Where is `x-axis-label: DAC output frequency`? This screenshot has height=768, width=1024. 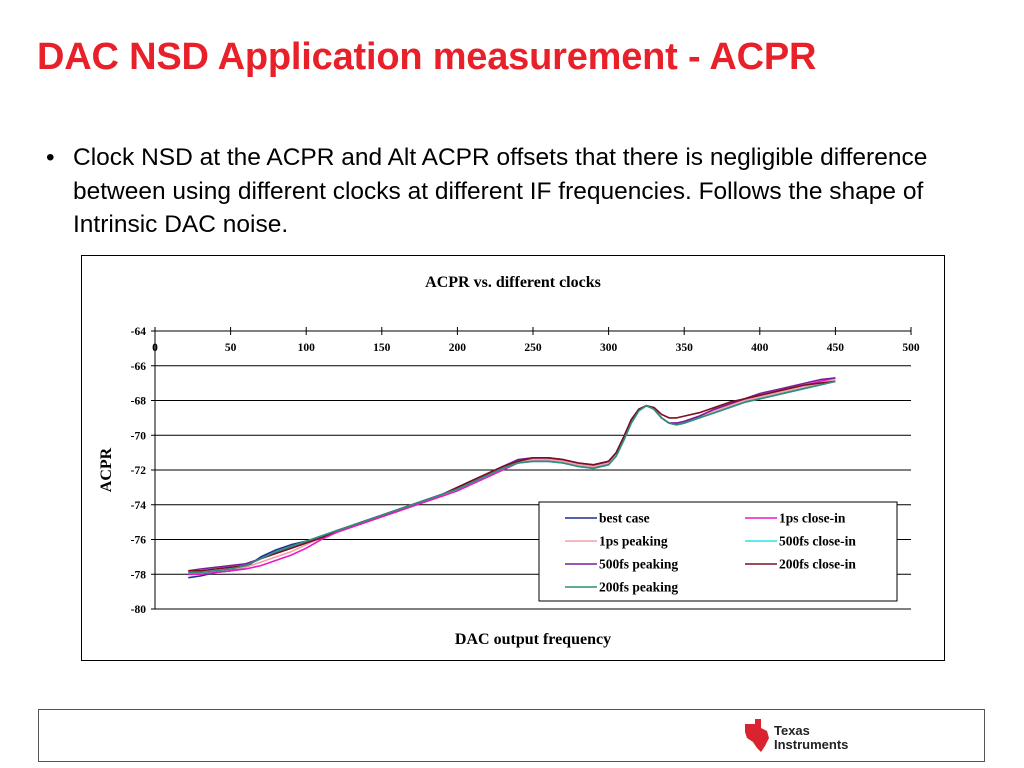 x-axis-label: DAC output frequency is located at coordinates (533, 639).